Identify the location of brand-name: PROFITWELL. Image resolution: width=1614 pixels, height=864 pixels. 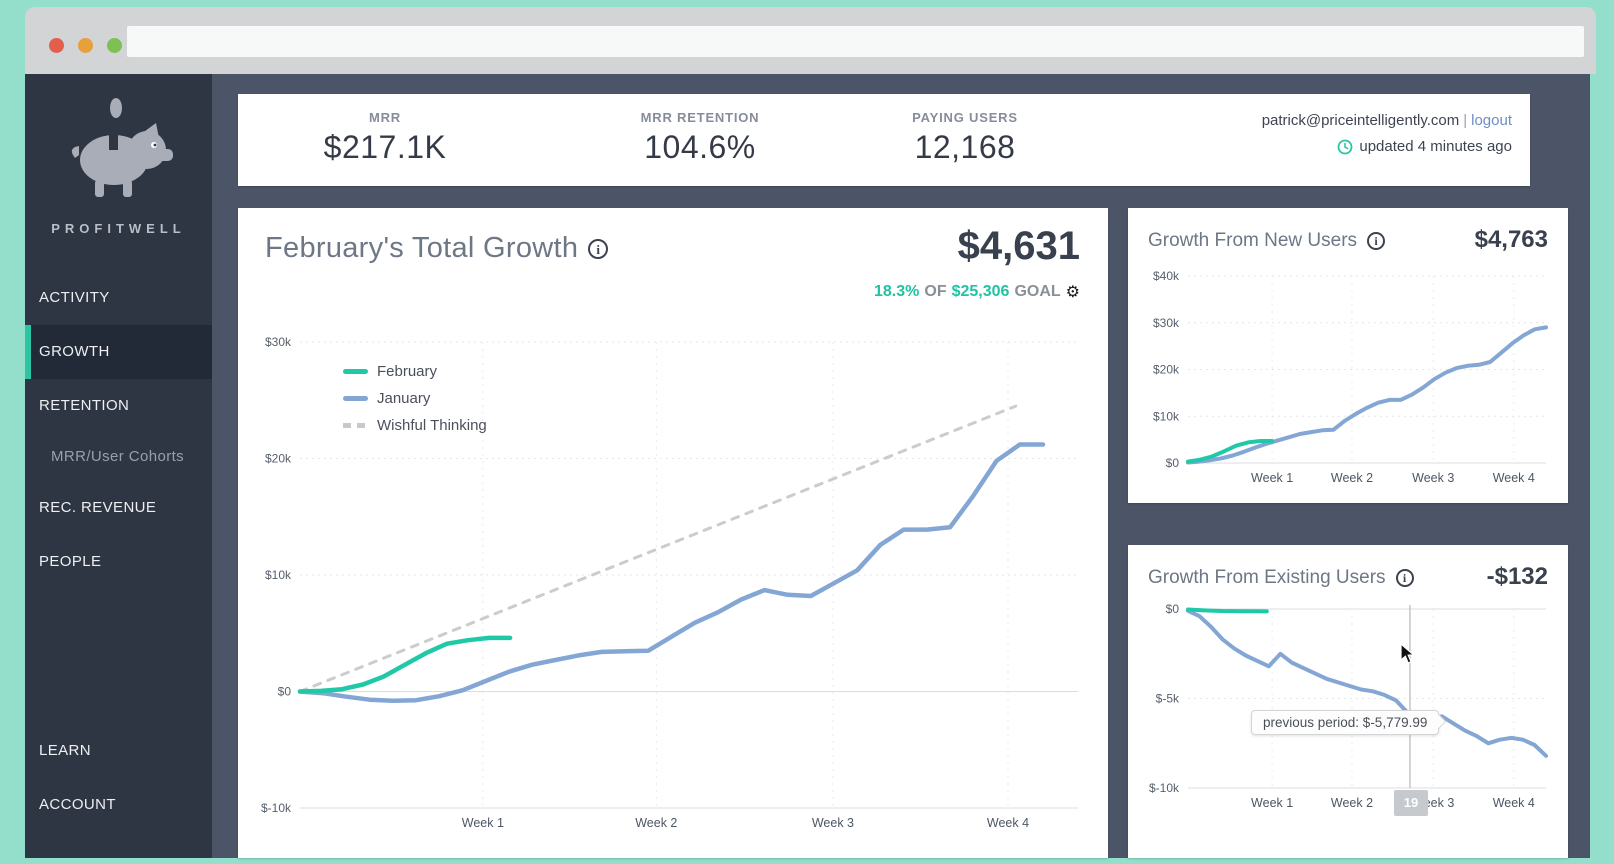
(118, 228).